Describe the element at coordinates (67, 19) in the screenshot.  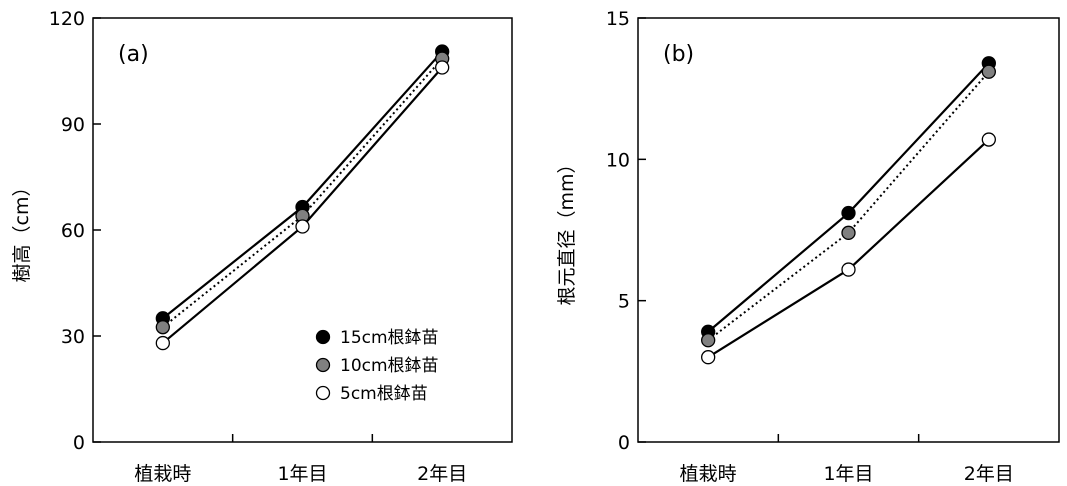
I see `y-tick-label: 120` at that location.